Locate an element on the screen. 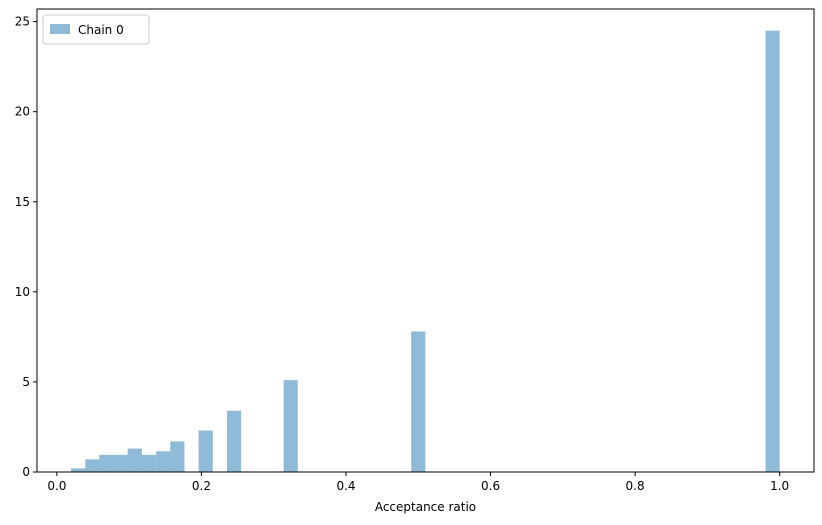 The image size is (822, 525). y-tick-label: 5 is located at coordinates (26, 382).